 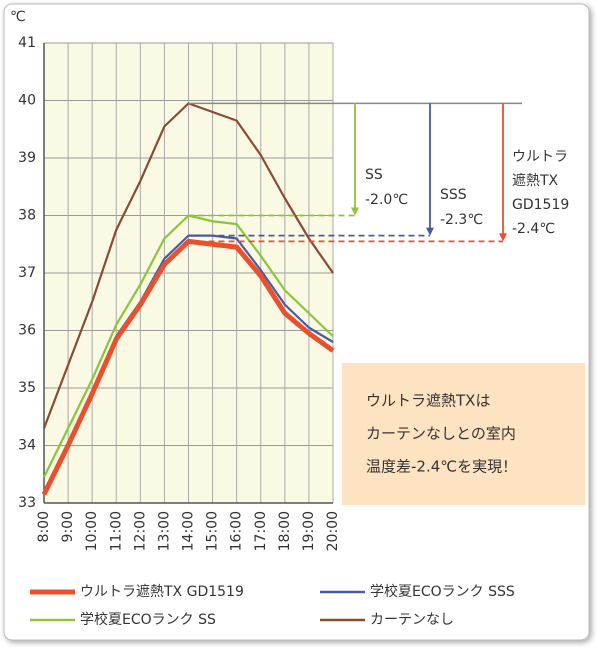 What do you see at coordinates (27, 43) in the screenshot?
I see `y-tick-label: 41` at bounding box center [27, 43].